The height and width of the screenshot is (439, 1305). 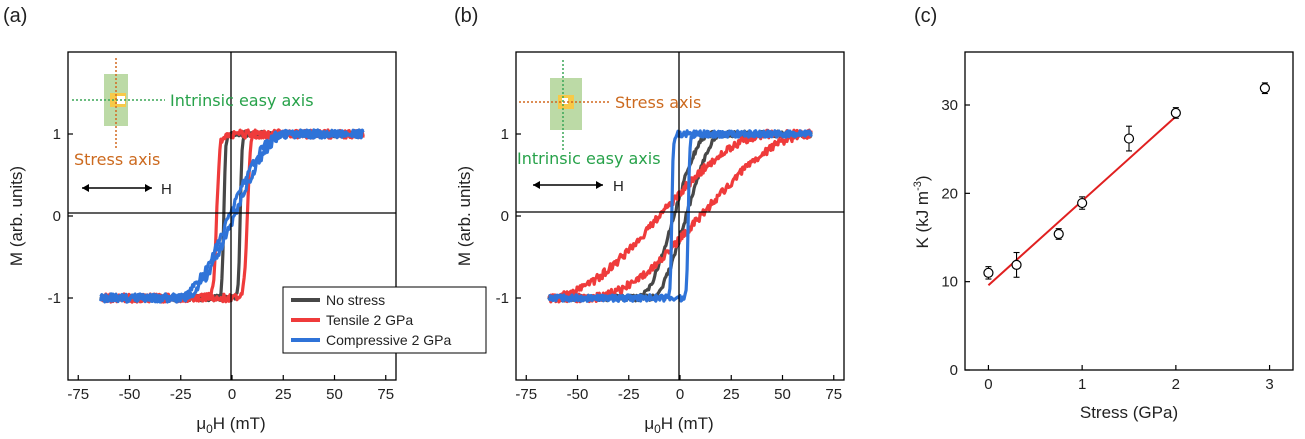 I want to click on panel-a-letter: (a), so click(x=15, y=16).